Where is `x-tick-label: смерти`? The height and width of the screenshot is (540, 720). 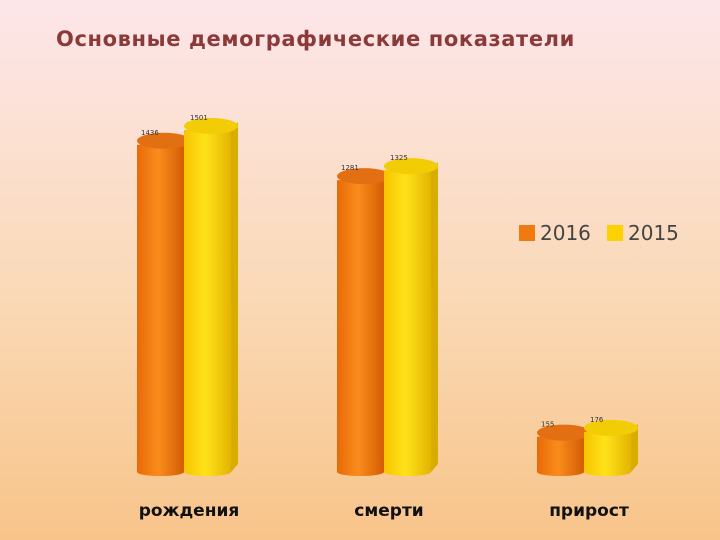 x-tick-label: смерти is located at coordinates (388, 511).